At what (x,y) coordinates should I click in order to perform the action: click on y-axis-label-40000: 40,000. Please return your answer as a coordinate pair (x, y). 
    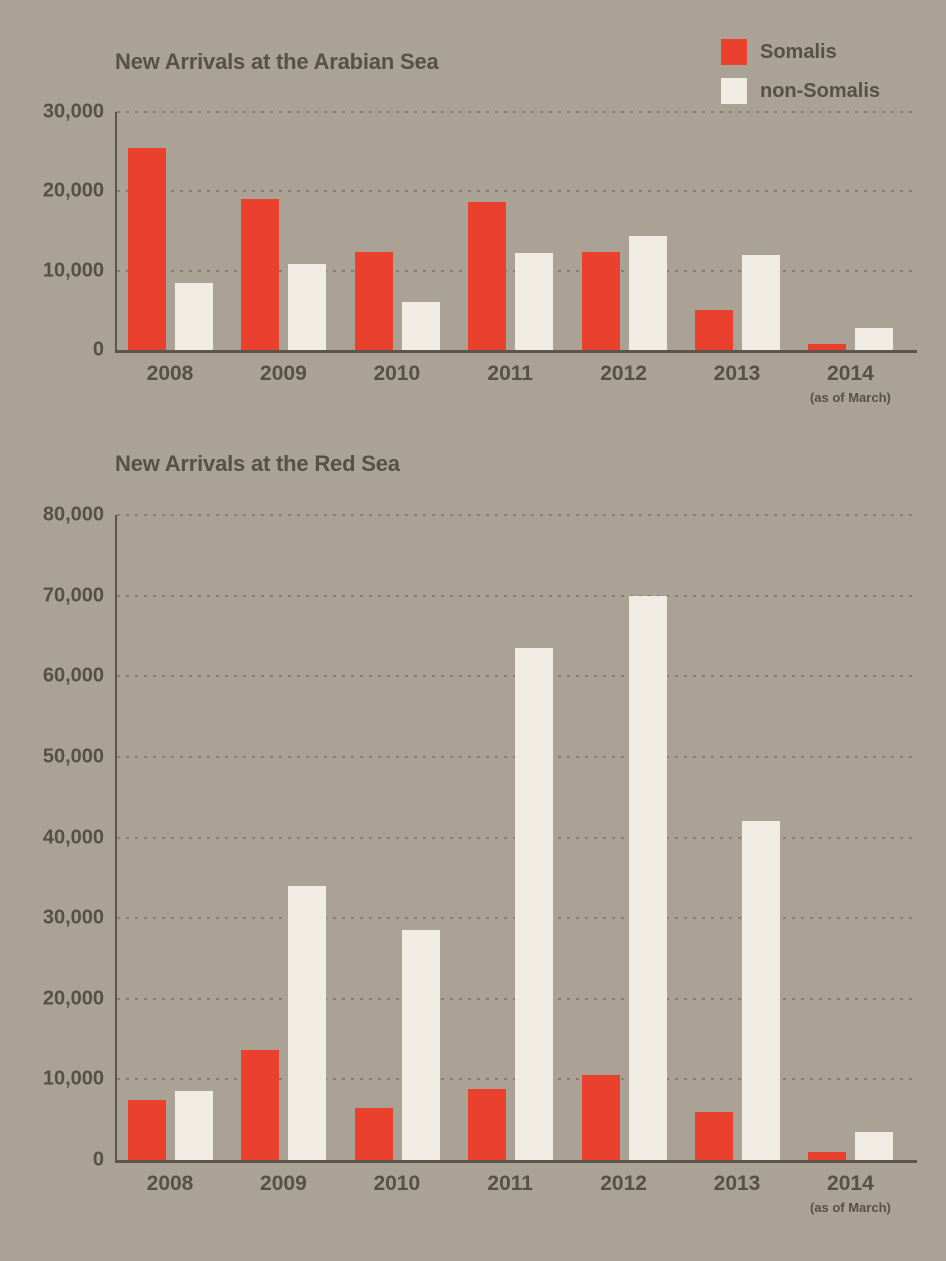
    Looking at the image, I should click on (73, 837).